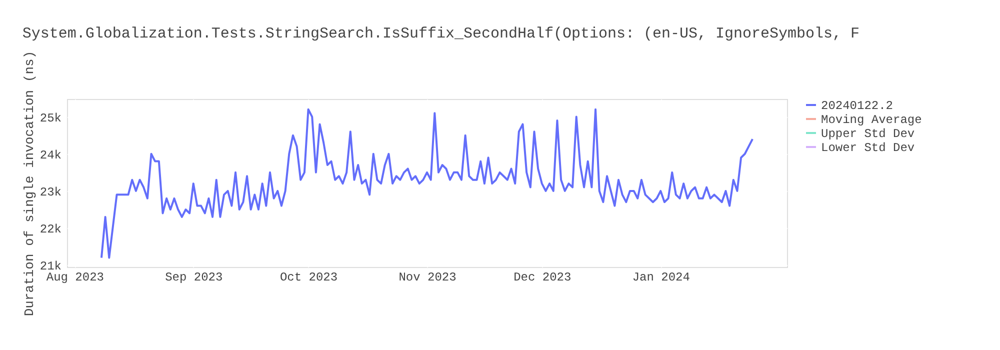 This screenshot has width=1000, height=350. What do you see at coordinates (51, 155) in the screenshot?
I see `y-tick-label: 24k` at bounding box center [51, 155].